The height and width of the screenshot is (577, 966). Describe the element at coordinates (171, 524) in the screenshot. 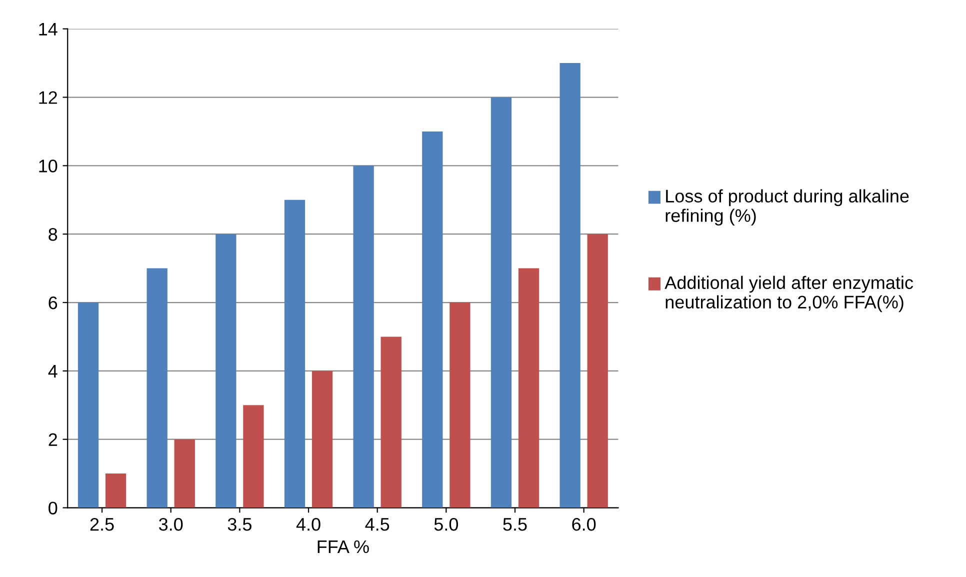

I see `x-tick-label: 3.0` at that location.